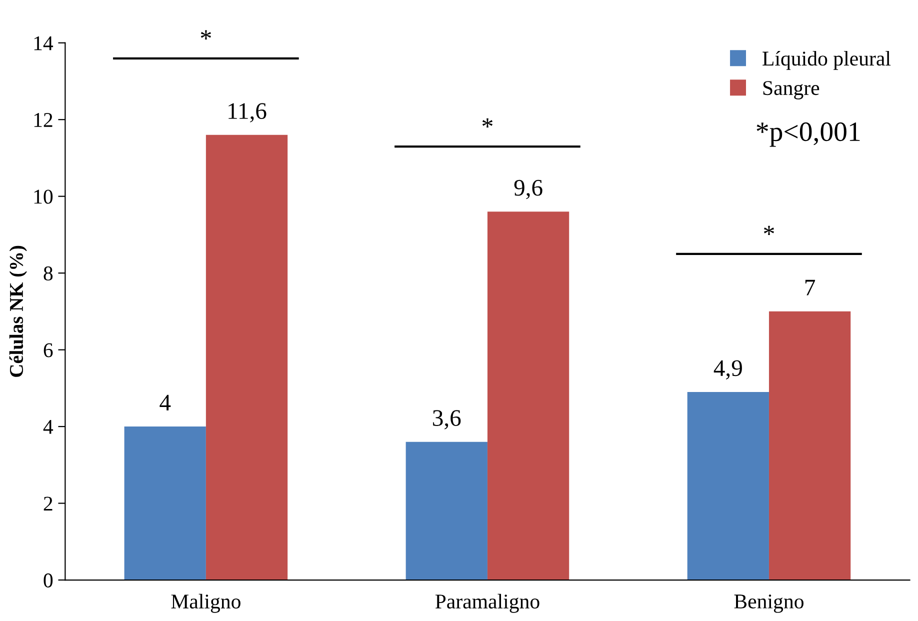  Describe the element at coordinates (48, 503) in the screenshot. I see `y-tick-label: 2` at that location.